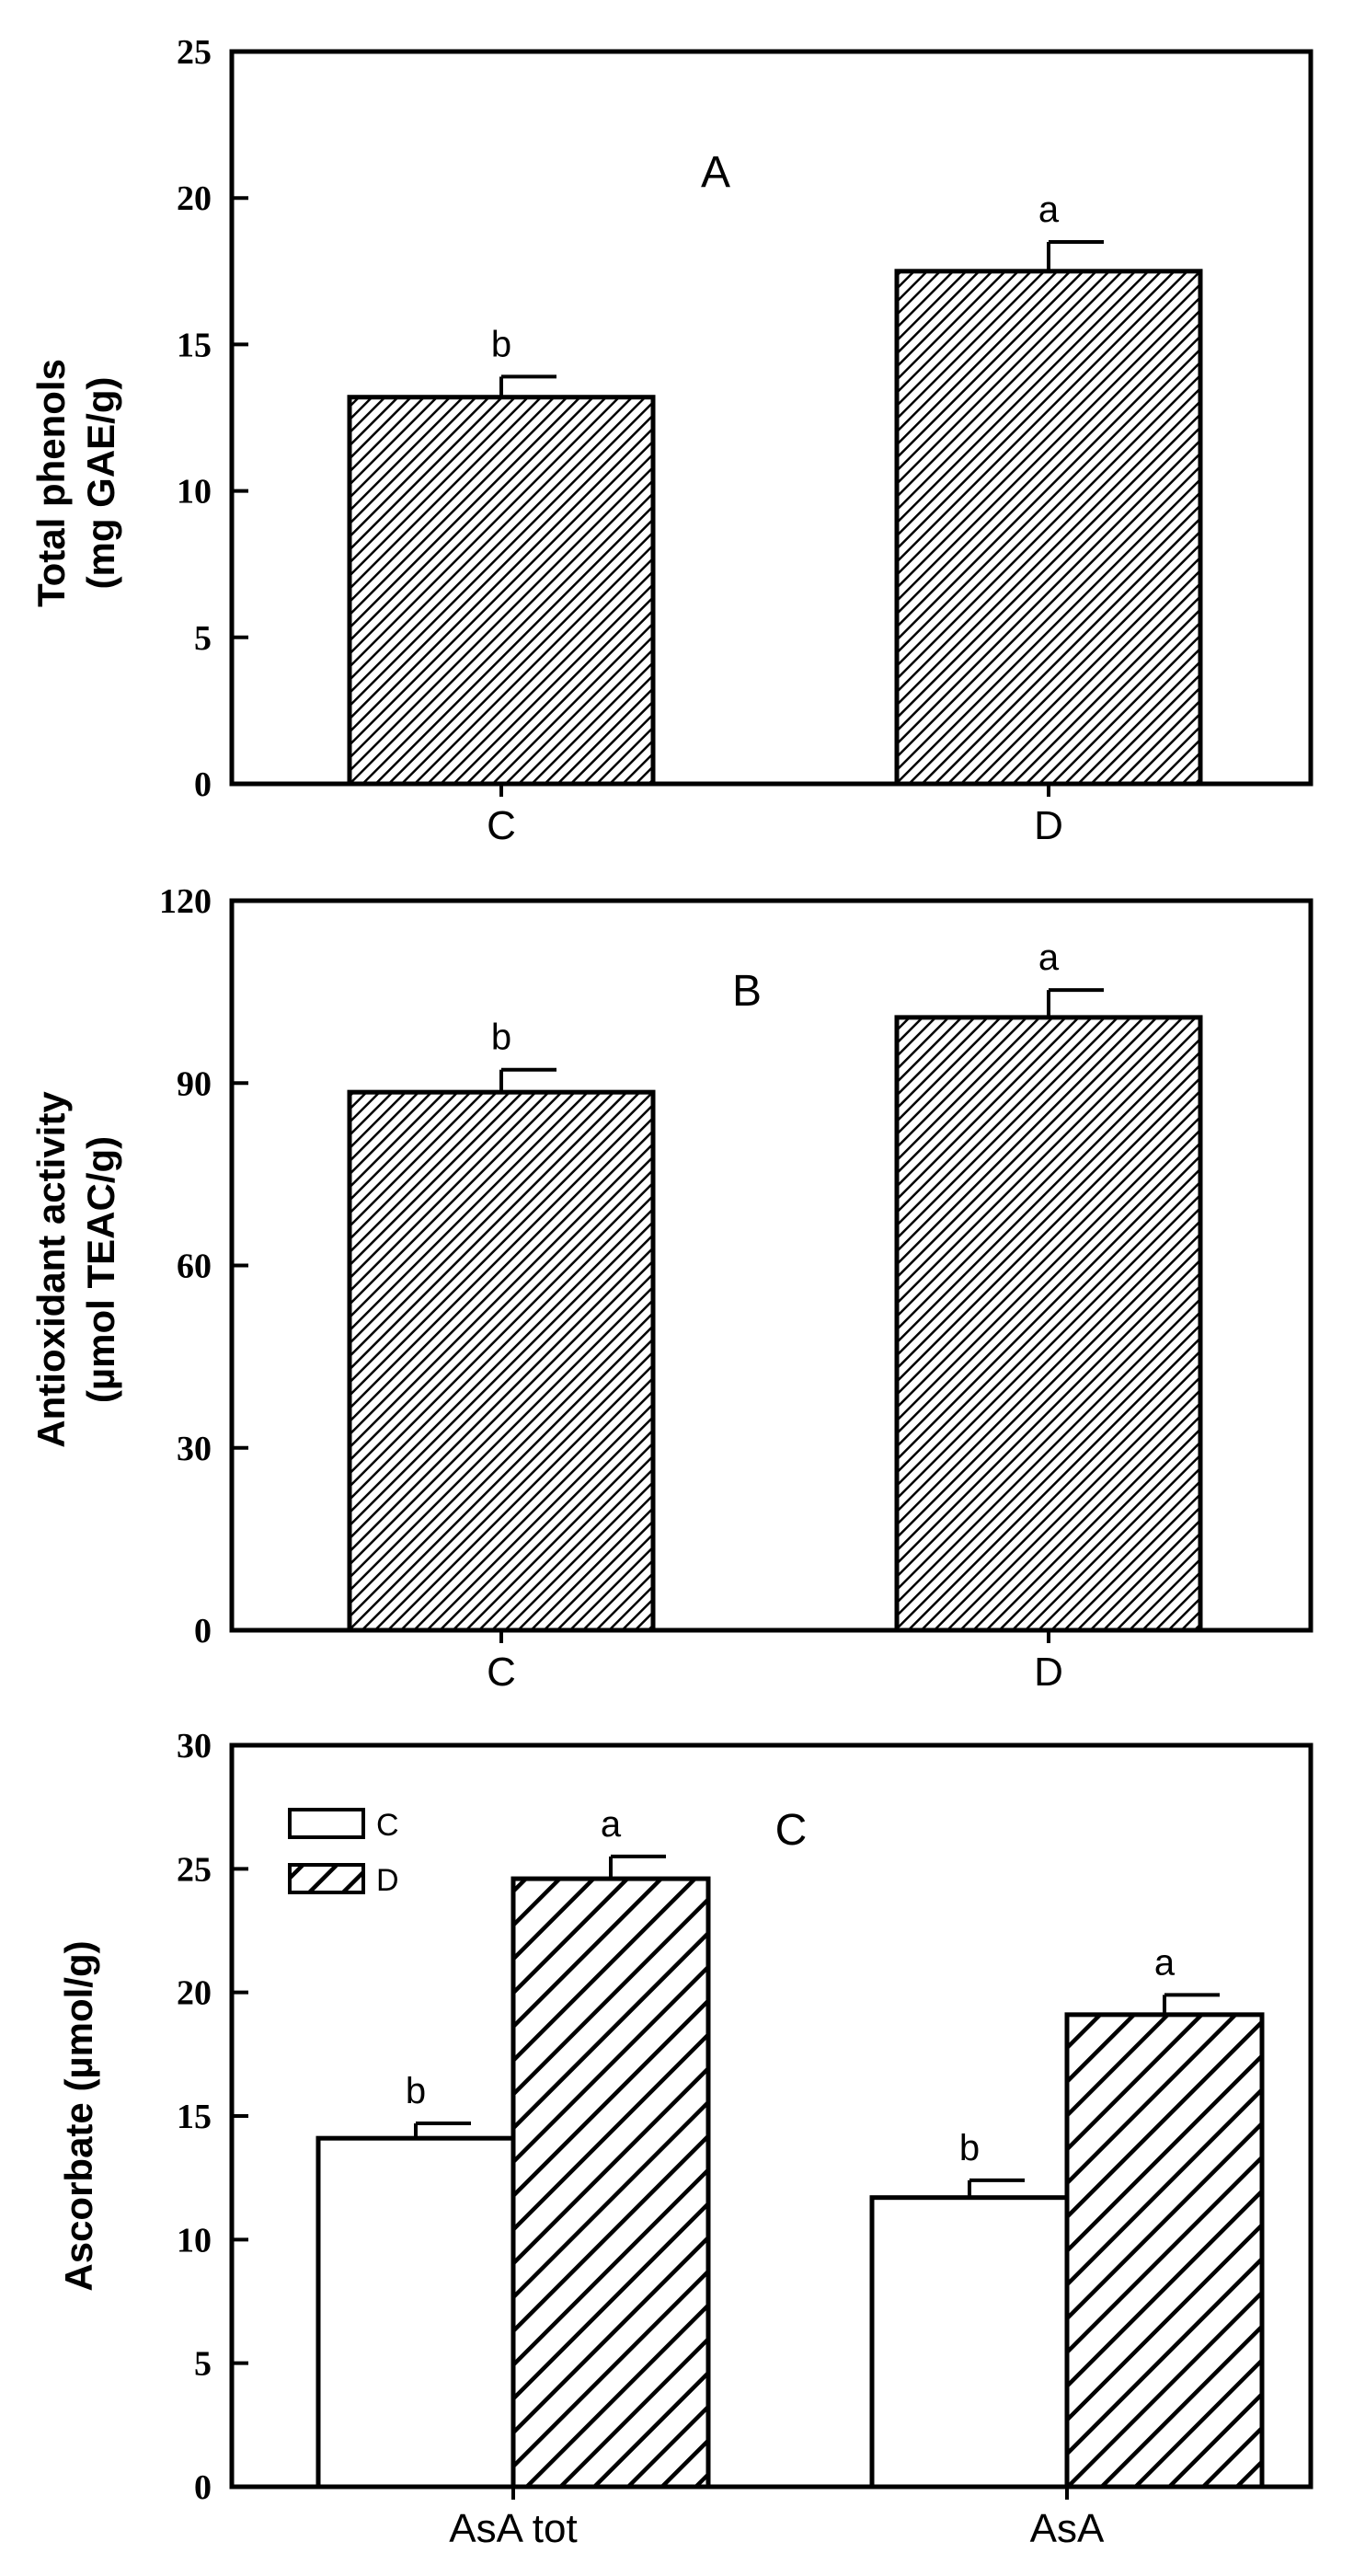 The image size is (1365, 2576). What do you see at coordinates (326, 1823) in the screenshot?
I see `legend-swatch-c` at bounding box center [326, 1823].